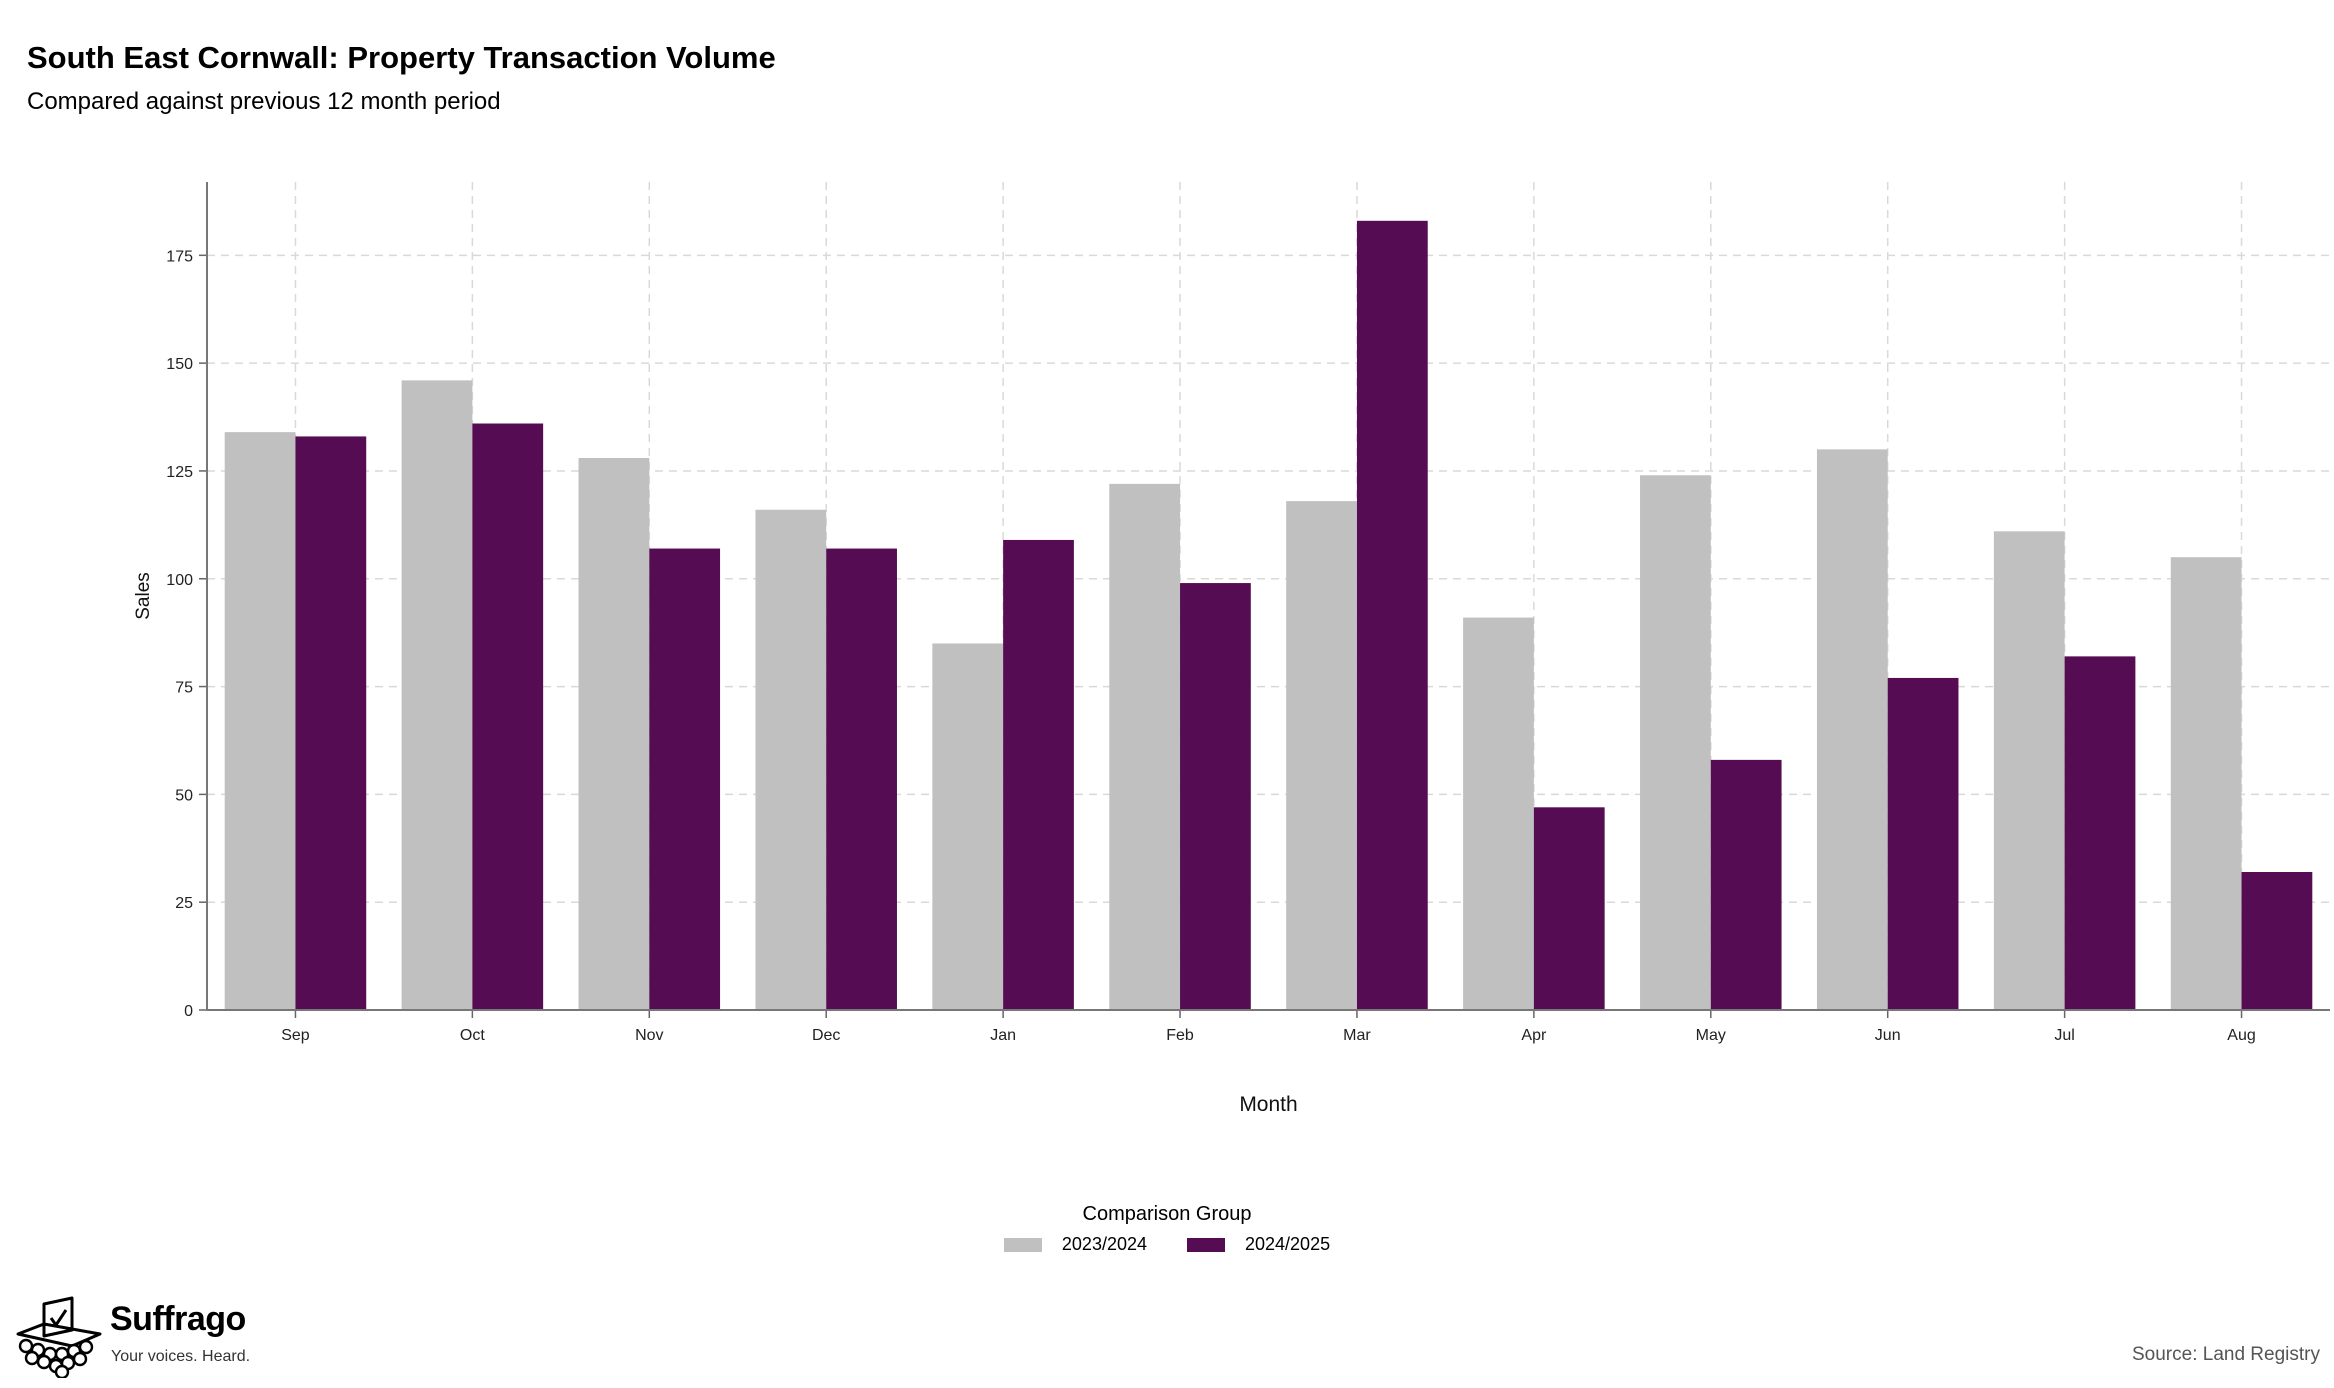 This screenshot has height=1388, width=2334. What do you see at coordinates (1215, 796) in the screenshot?
I see `bar-2024-2025-feb` at bounding box center [1215, 796].